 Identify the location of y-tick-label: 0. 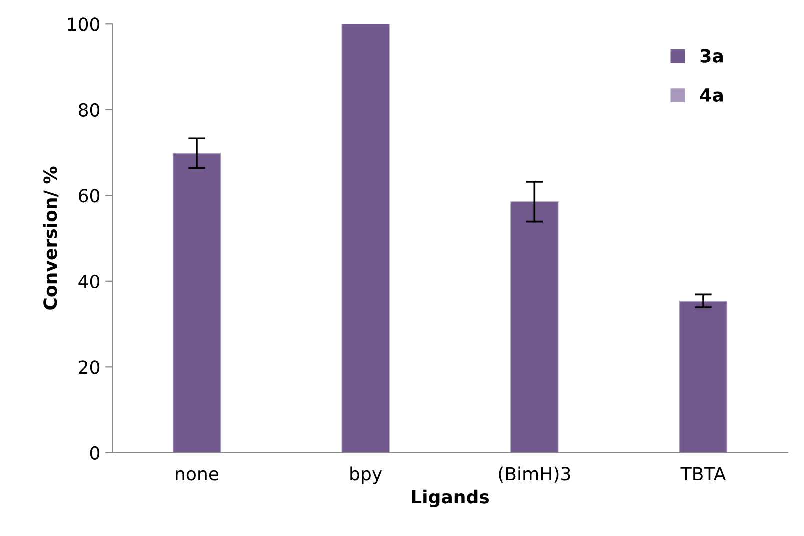
(95, 453).